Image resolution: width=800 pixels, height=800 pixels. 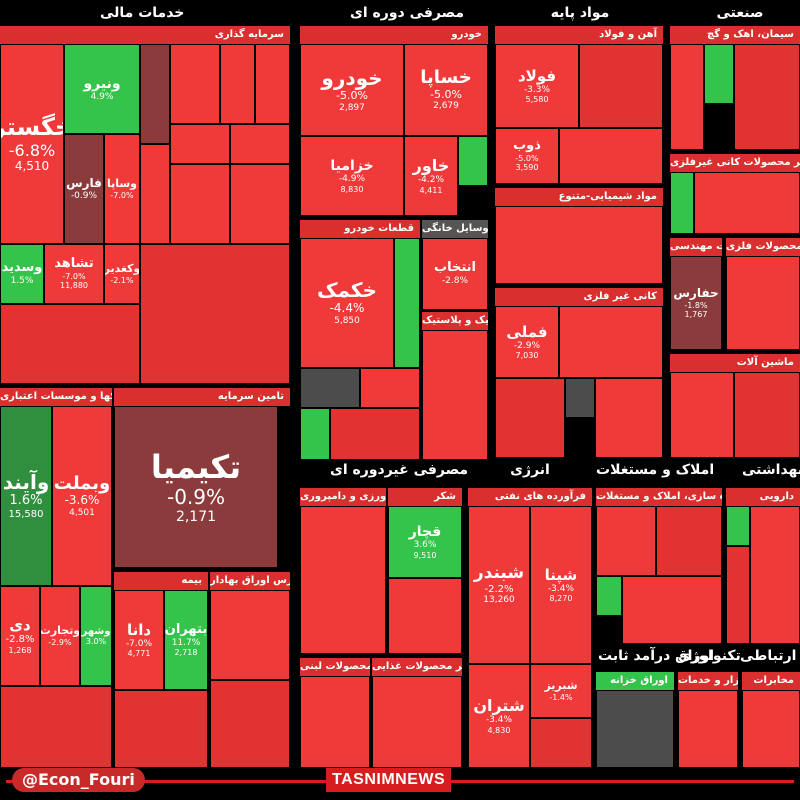 What do you see at coordinates (22, 274) in the screenshot?
I see `tile-vsadid: وسدید 1.5%` at bounding box center [22, 274].